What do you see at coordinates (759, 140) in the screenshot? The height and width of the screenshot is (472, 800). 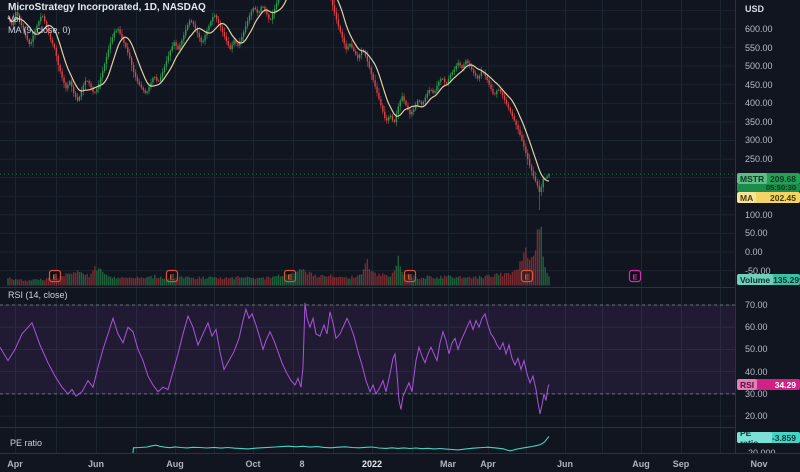 I see `price-tick: 300.00` at bounding box center [759, 140].